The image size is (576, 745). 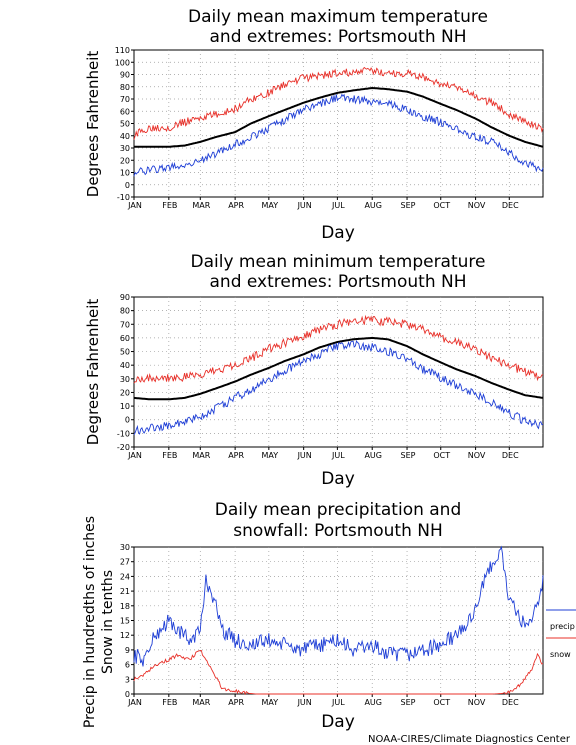 I want to click on y-tick-label: 12, so click(x=125, y=635).